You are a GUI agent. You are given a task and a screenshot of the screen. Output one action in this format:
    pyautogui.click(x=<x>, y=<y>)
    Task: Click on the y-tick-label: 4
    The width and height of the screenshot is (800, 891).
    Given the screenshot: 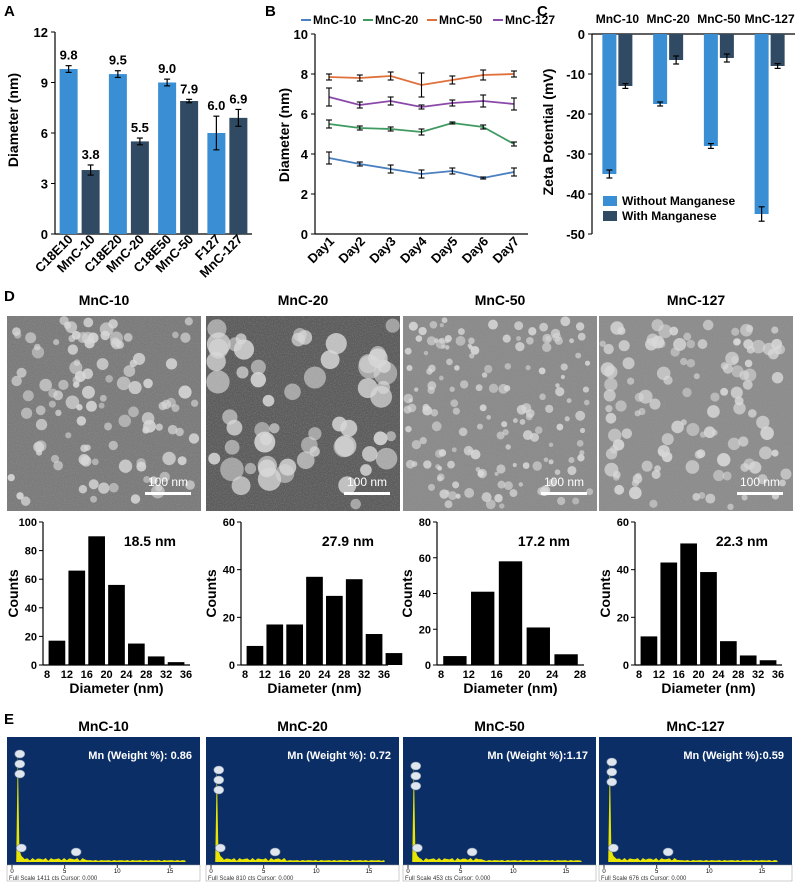 What is the action you would take?
    pyautogui.click(x=305, y=154)
    